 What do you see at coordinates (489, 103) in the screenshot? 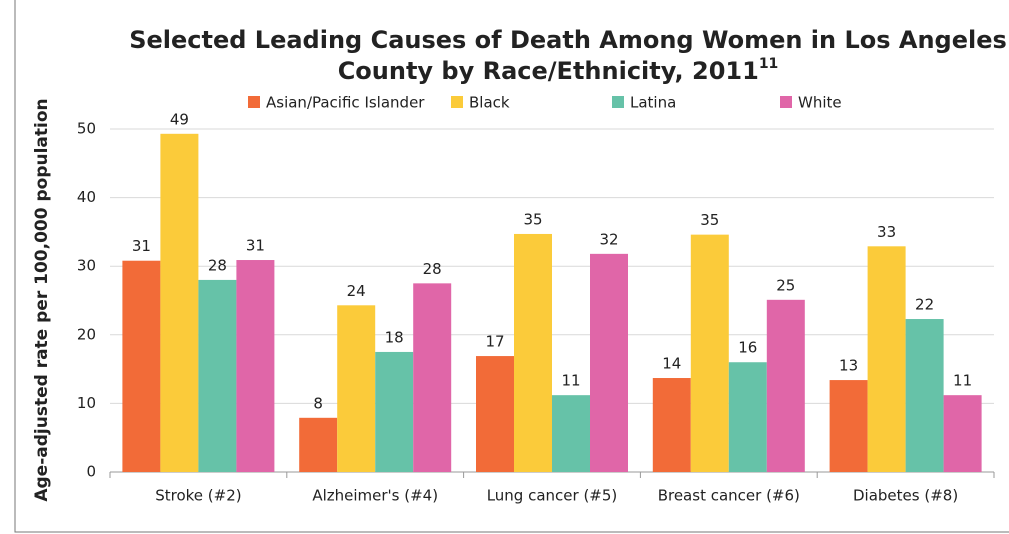
I see `legend-label: Black` at bounding box center [489, 103].